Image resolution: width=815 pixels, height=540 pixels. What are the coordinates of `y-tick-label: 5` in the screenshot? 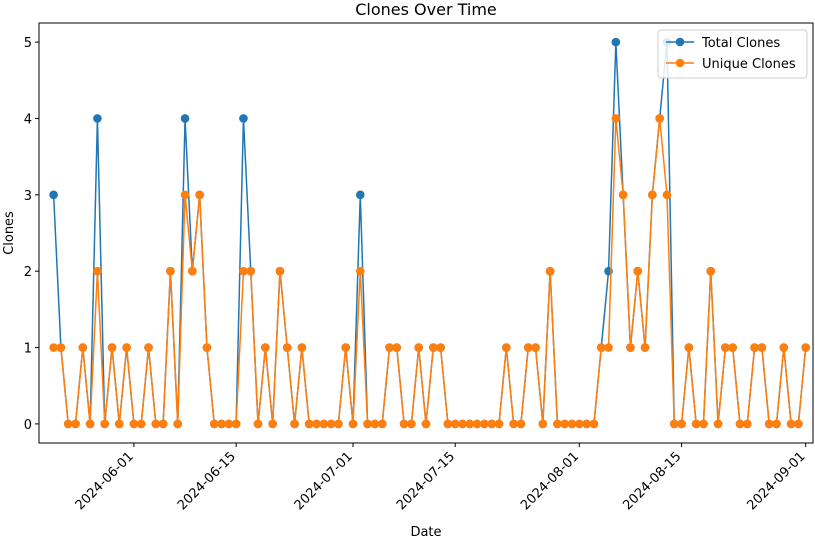 It's located at (28, 43).